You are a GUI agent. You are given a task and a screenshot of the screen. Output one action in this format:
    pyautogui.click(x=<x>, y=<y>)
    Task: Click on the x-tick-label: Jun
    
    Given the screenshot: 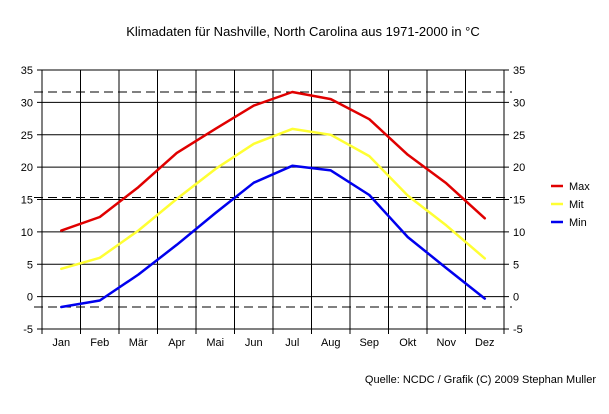 What is the action you would take?
    pyautogui.click(x=254, y=343)
    